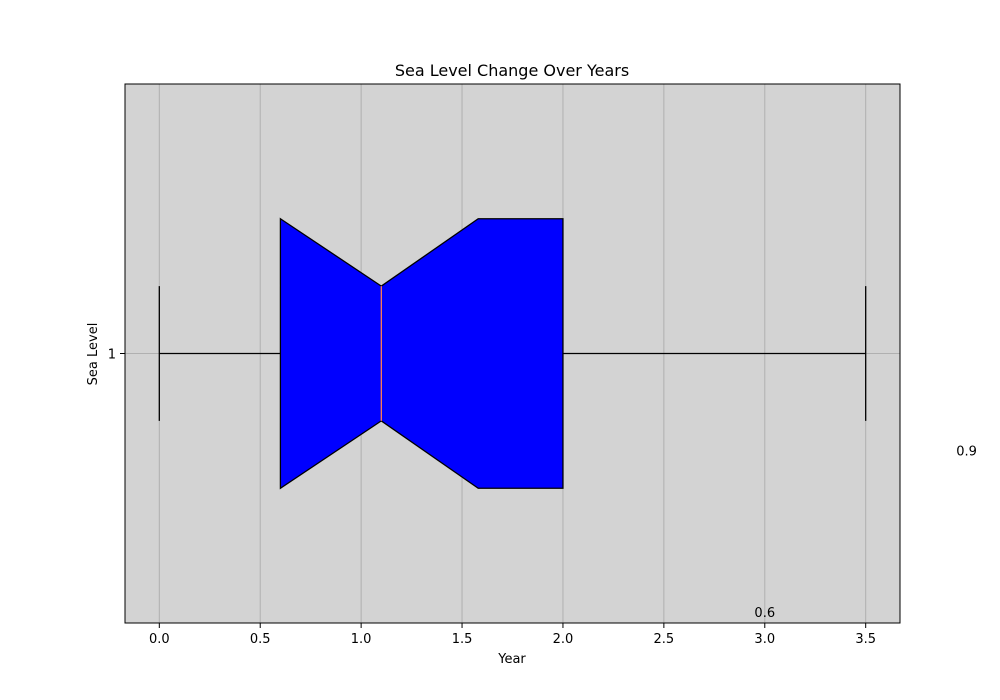 The image size is (1000, 700). Describe the element at coordinates (764, 639) in the screenshot. I see `x-tick-label: 3.0` at that location.